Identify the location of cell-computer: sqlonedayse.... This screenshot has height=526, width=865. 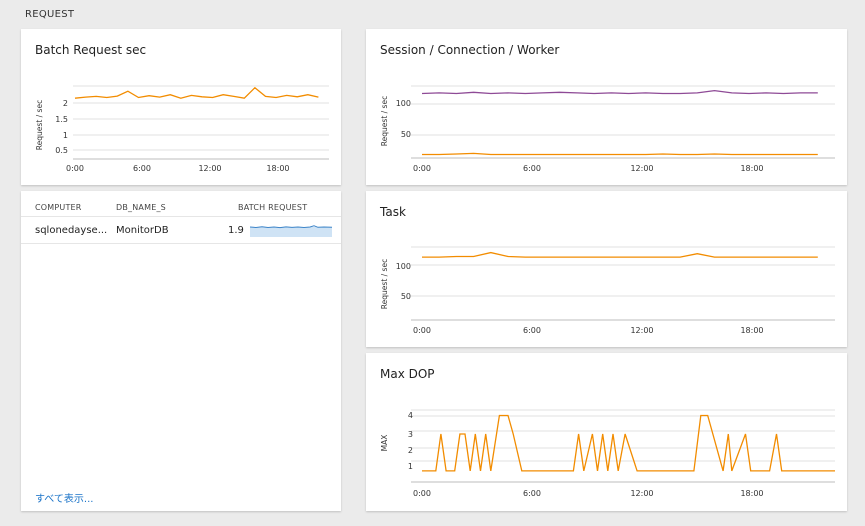
(71, 230).